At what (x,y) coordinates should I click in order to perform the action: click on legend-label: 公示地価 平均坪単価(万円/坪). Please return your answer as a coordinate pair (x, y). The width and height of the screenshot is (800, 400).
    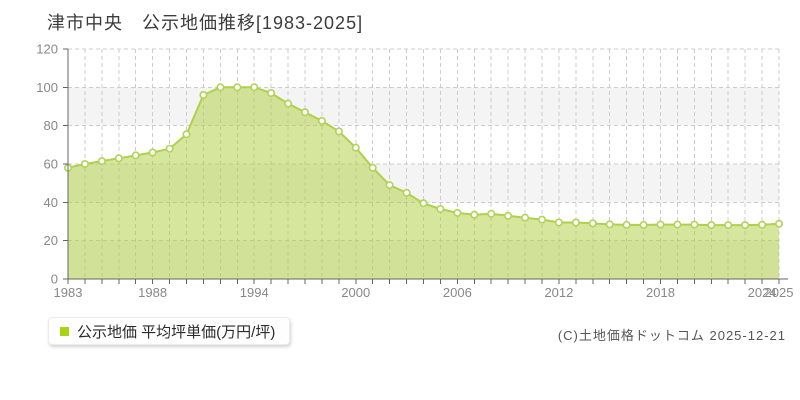
    Looking at the image, I should click on (176, 332).